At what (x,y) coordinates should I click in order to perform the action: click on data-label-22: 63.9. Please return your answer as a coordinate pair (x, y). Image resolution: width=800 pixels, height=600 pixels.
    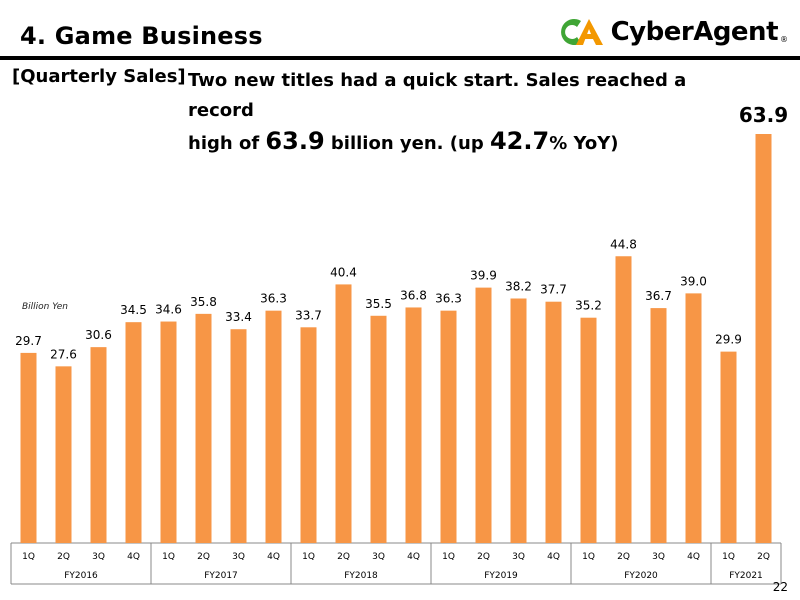
    Looking at the image, I should click on (763, 115).